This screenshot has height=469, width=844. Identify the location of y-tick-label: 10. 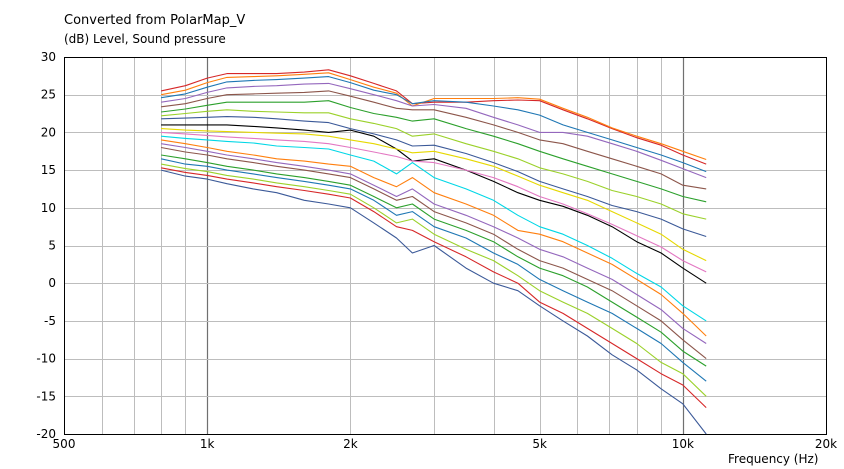
(48, 208).